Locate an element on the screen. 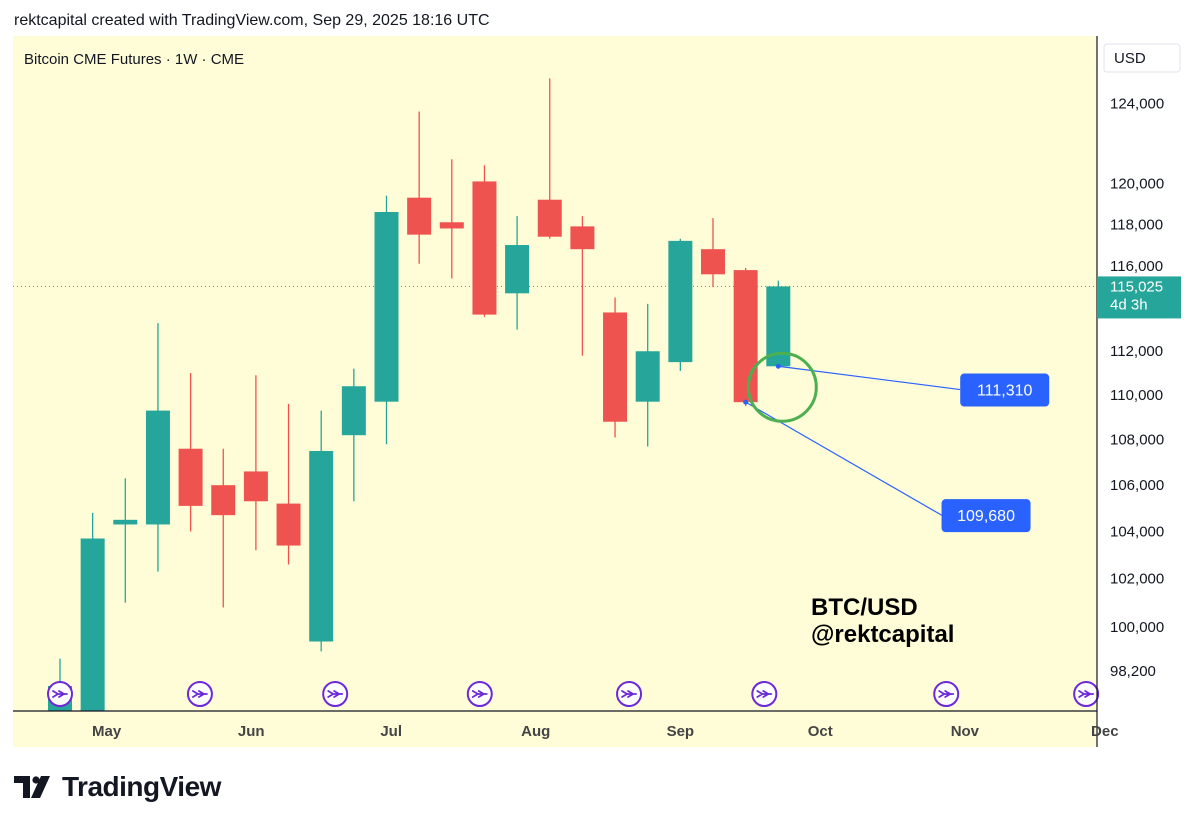 The image size is (1200, 827). x-tick-label: Jul is located at coordinates (391, 731).